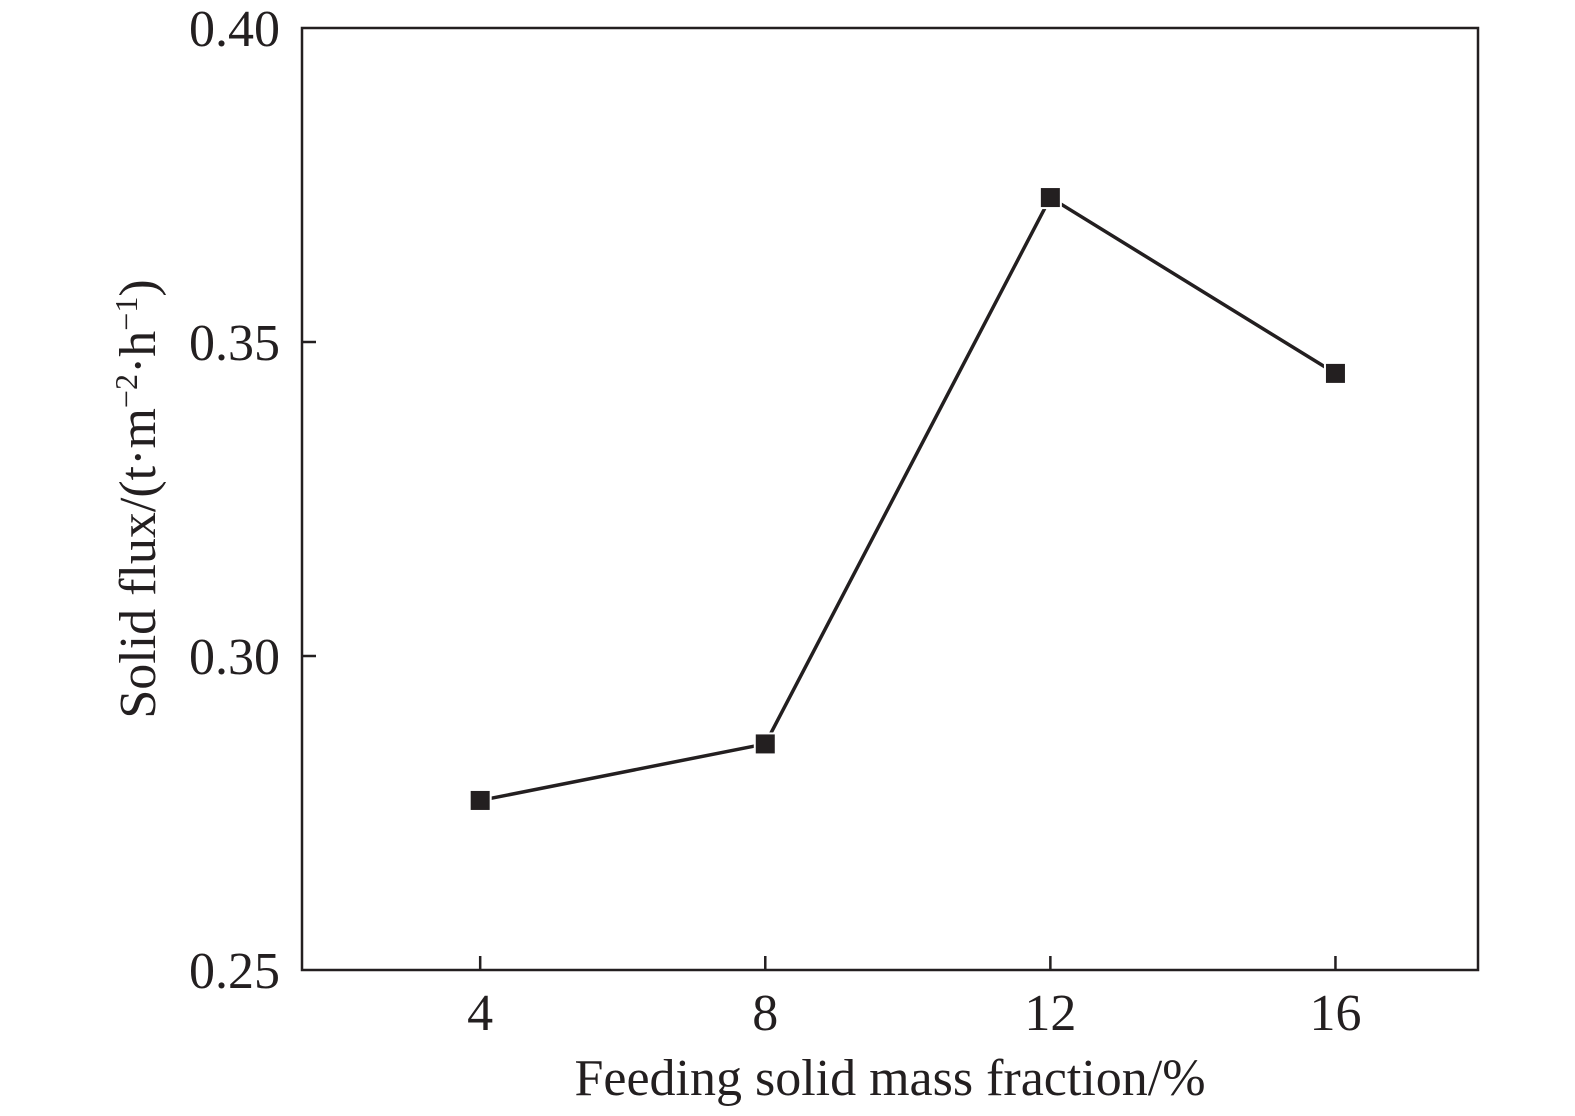  I want to click on y-axis-title-sup2: −1, so click(126, 314).